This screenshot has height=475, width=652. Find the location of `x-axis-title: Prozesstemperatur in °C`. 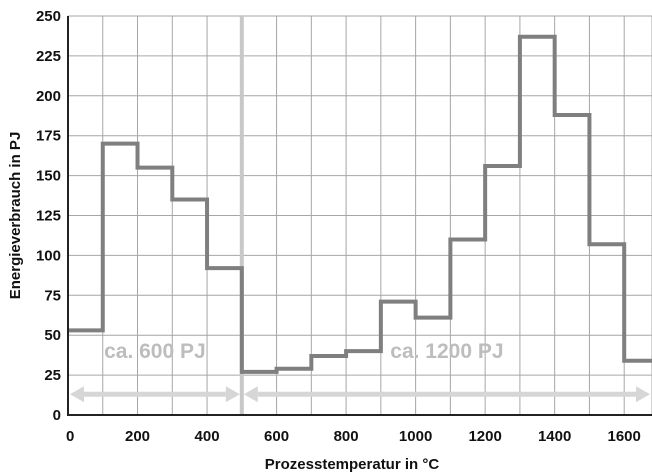

x-axis-title: Prozesstemperatur in °C is located at coordinates (352, 464).